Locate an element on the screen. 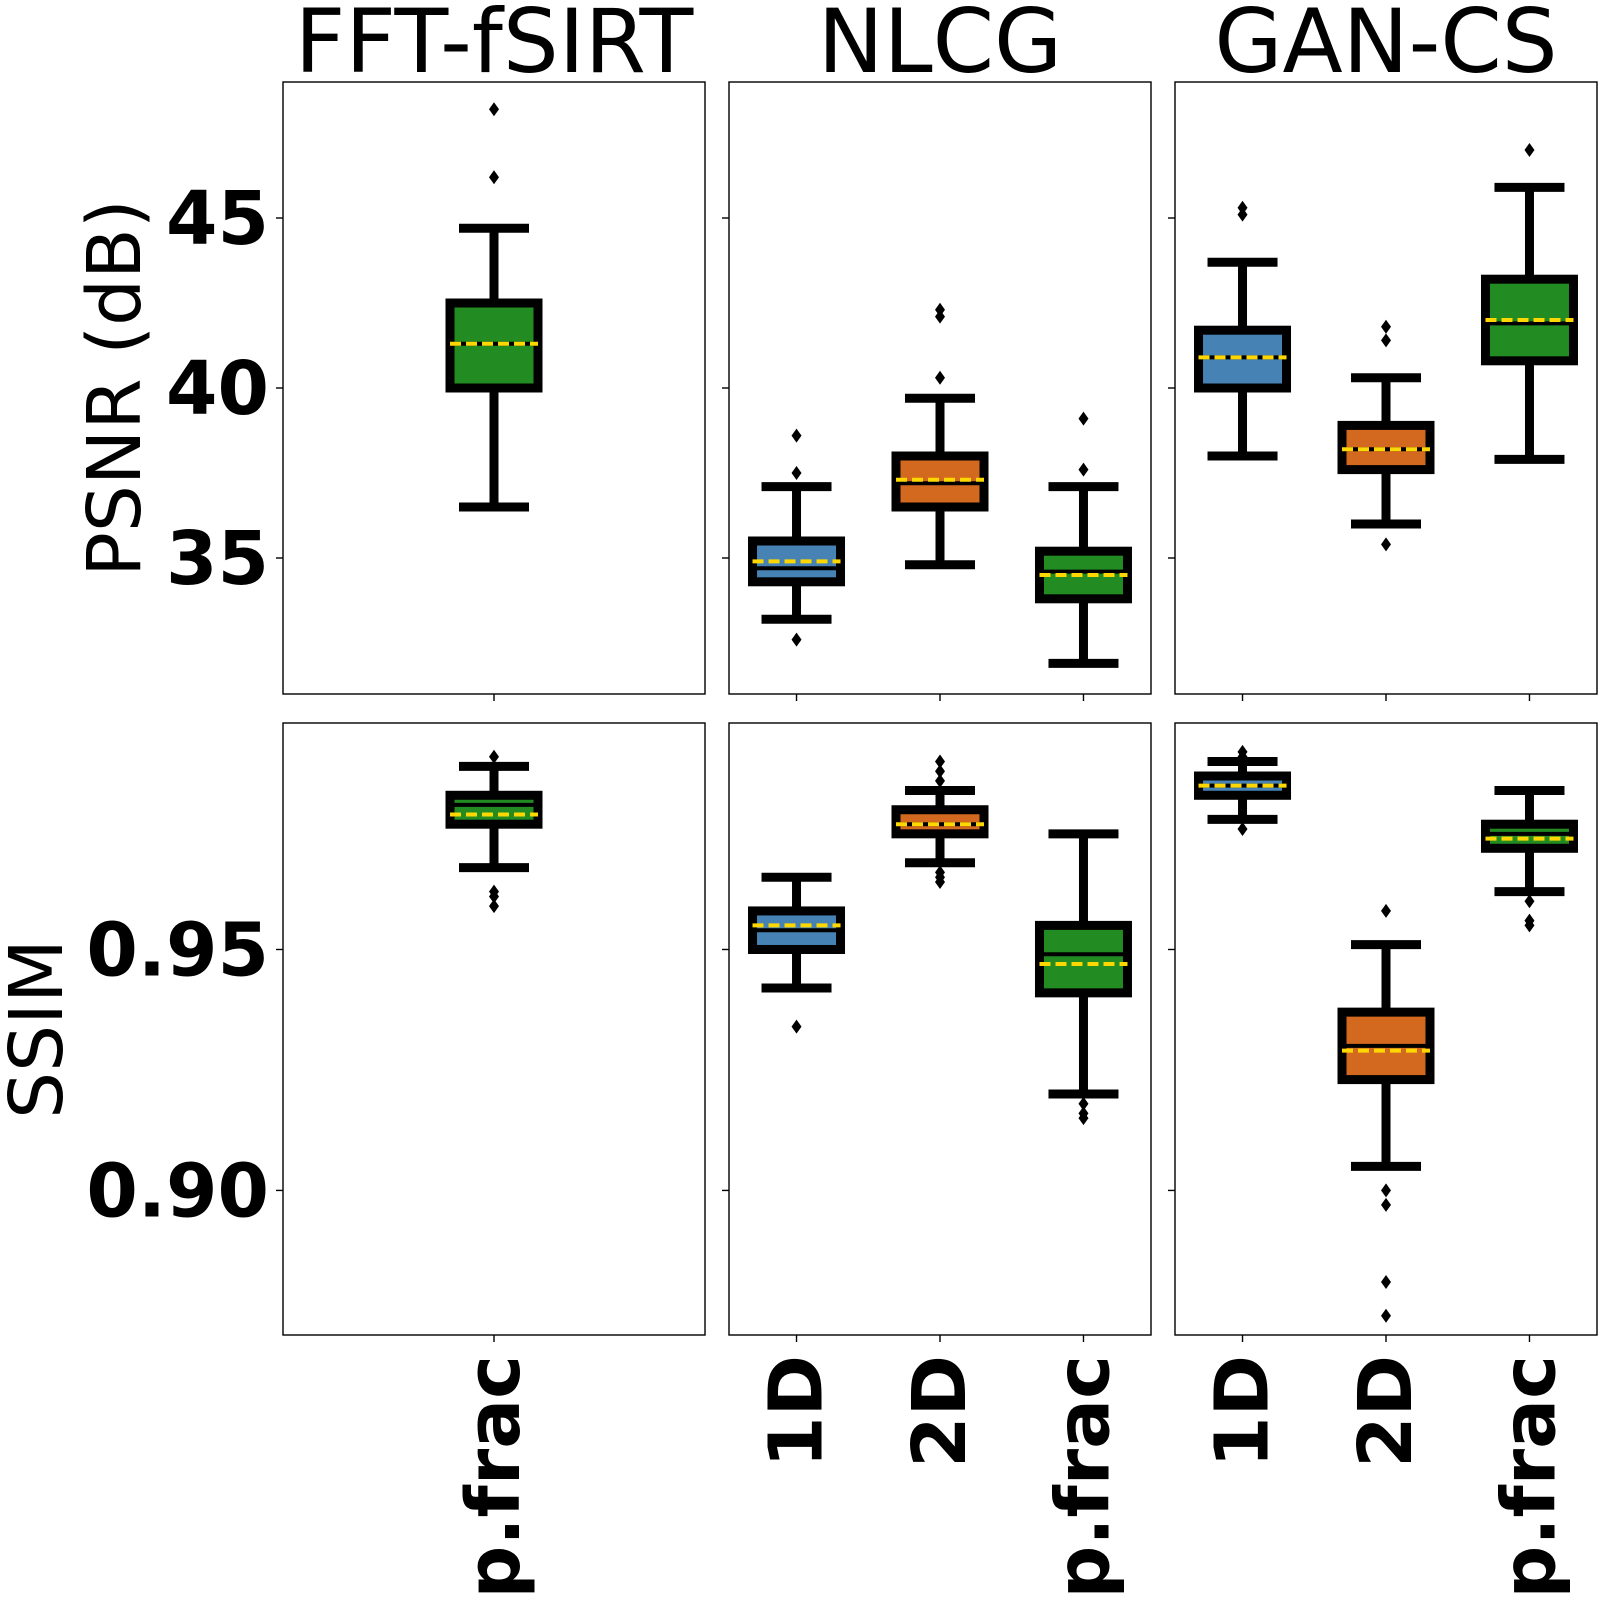 This screenshot has width=1600, height=1600. panel-r0-c0: 35 40 45 is located at coordinates (436, 391).